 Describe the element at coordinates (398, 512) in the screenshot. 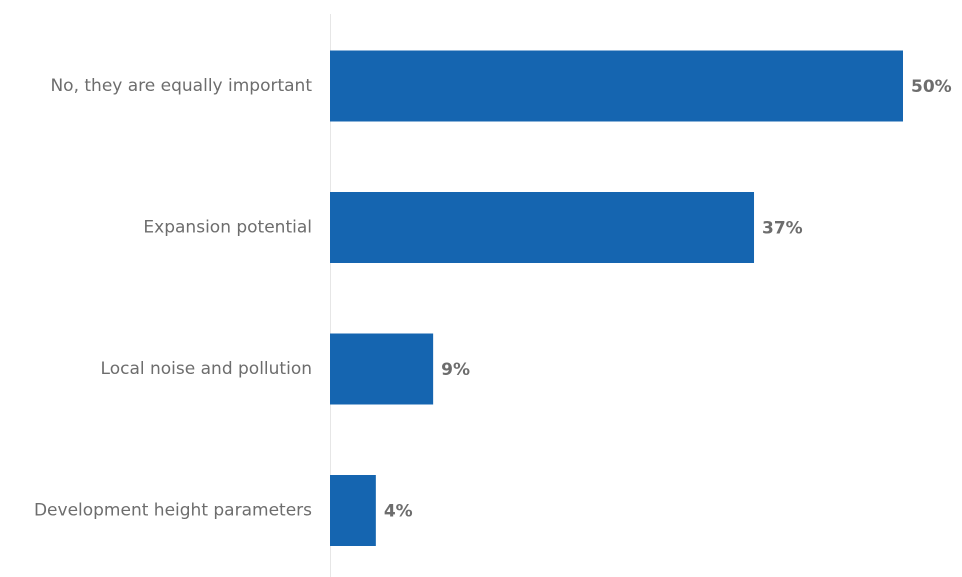

I see `value-label: 4%` at that location.